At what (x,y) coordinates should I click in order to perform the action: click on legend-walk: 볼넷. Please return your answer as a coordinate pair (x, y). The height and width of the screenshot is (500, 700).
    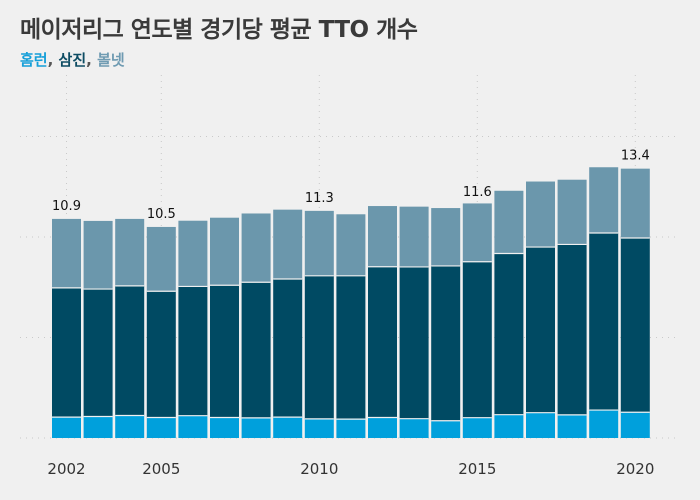
    Looking at the image, I should click on (111, 60).